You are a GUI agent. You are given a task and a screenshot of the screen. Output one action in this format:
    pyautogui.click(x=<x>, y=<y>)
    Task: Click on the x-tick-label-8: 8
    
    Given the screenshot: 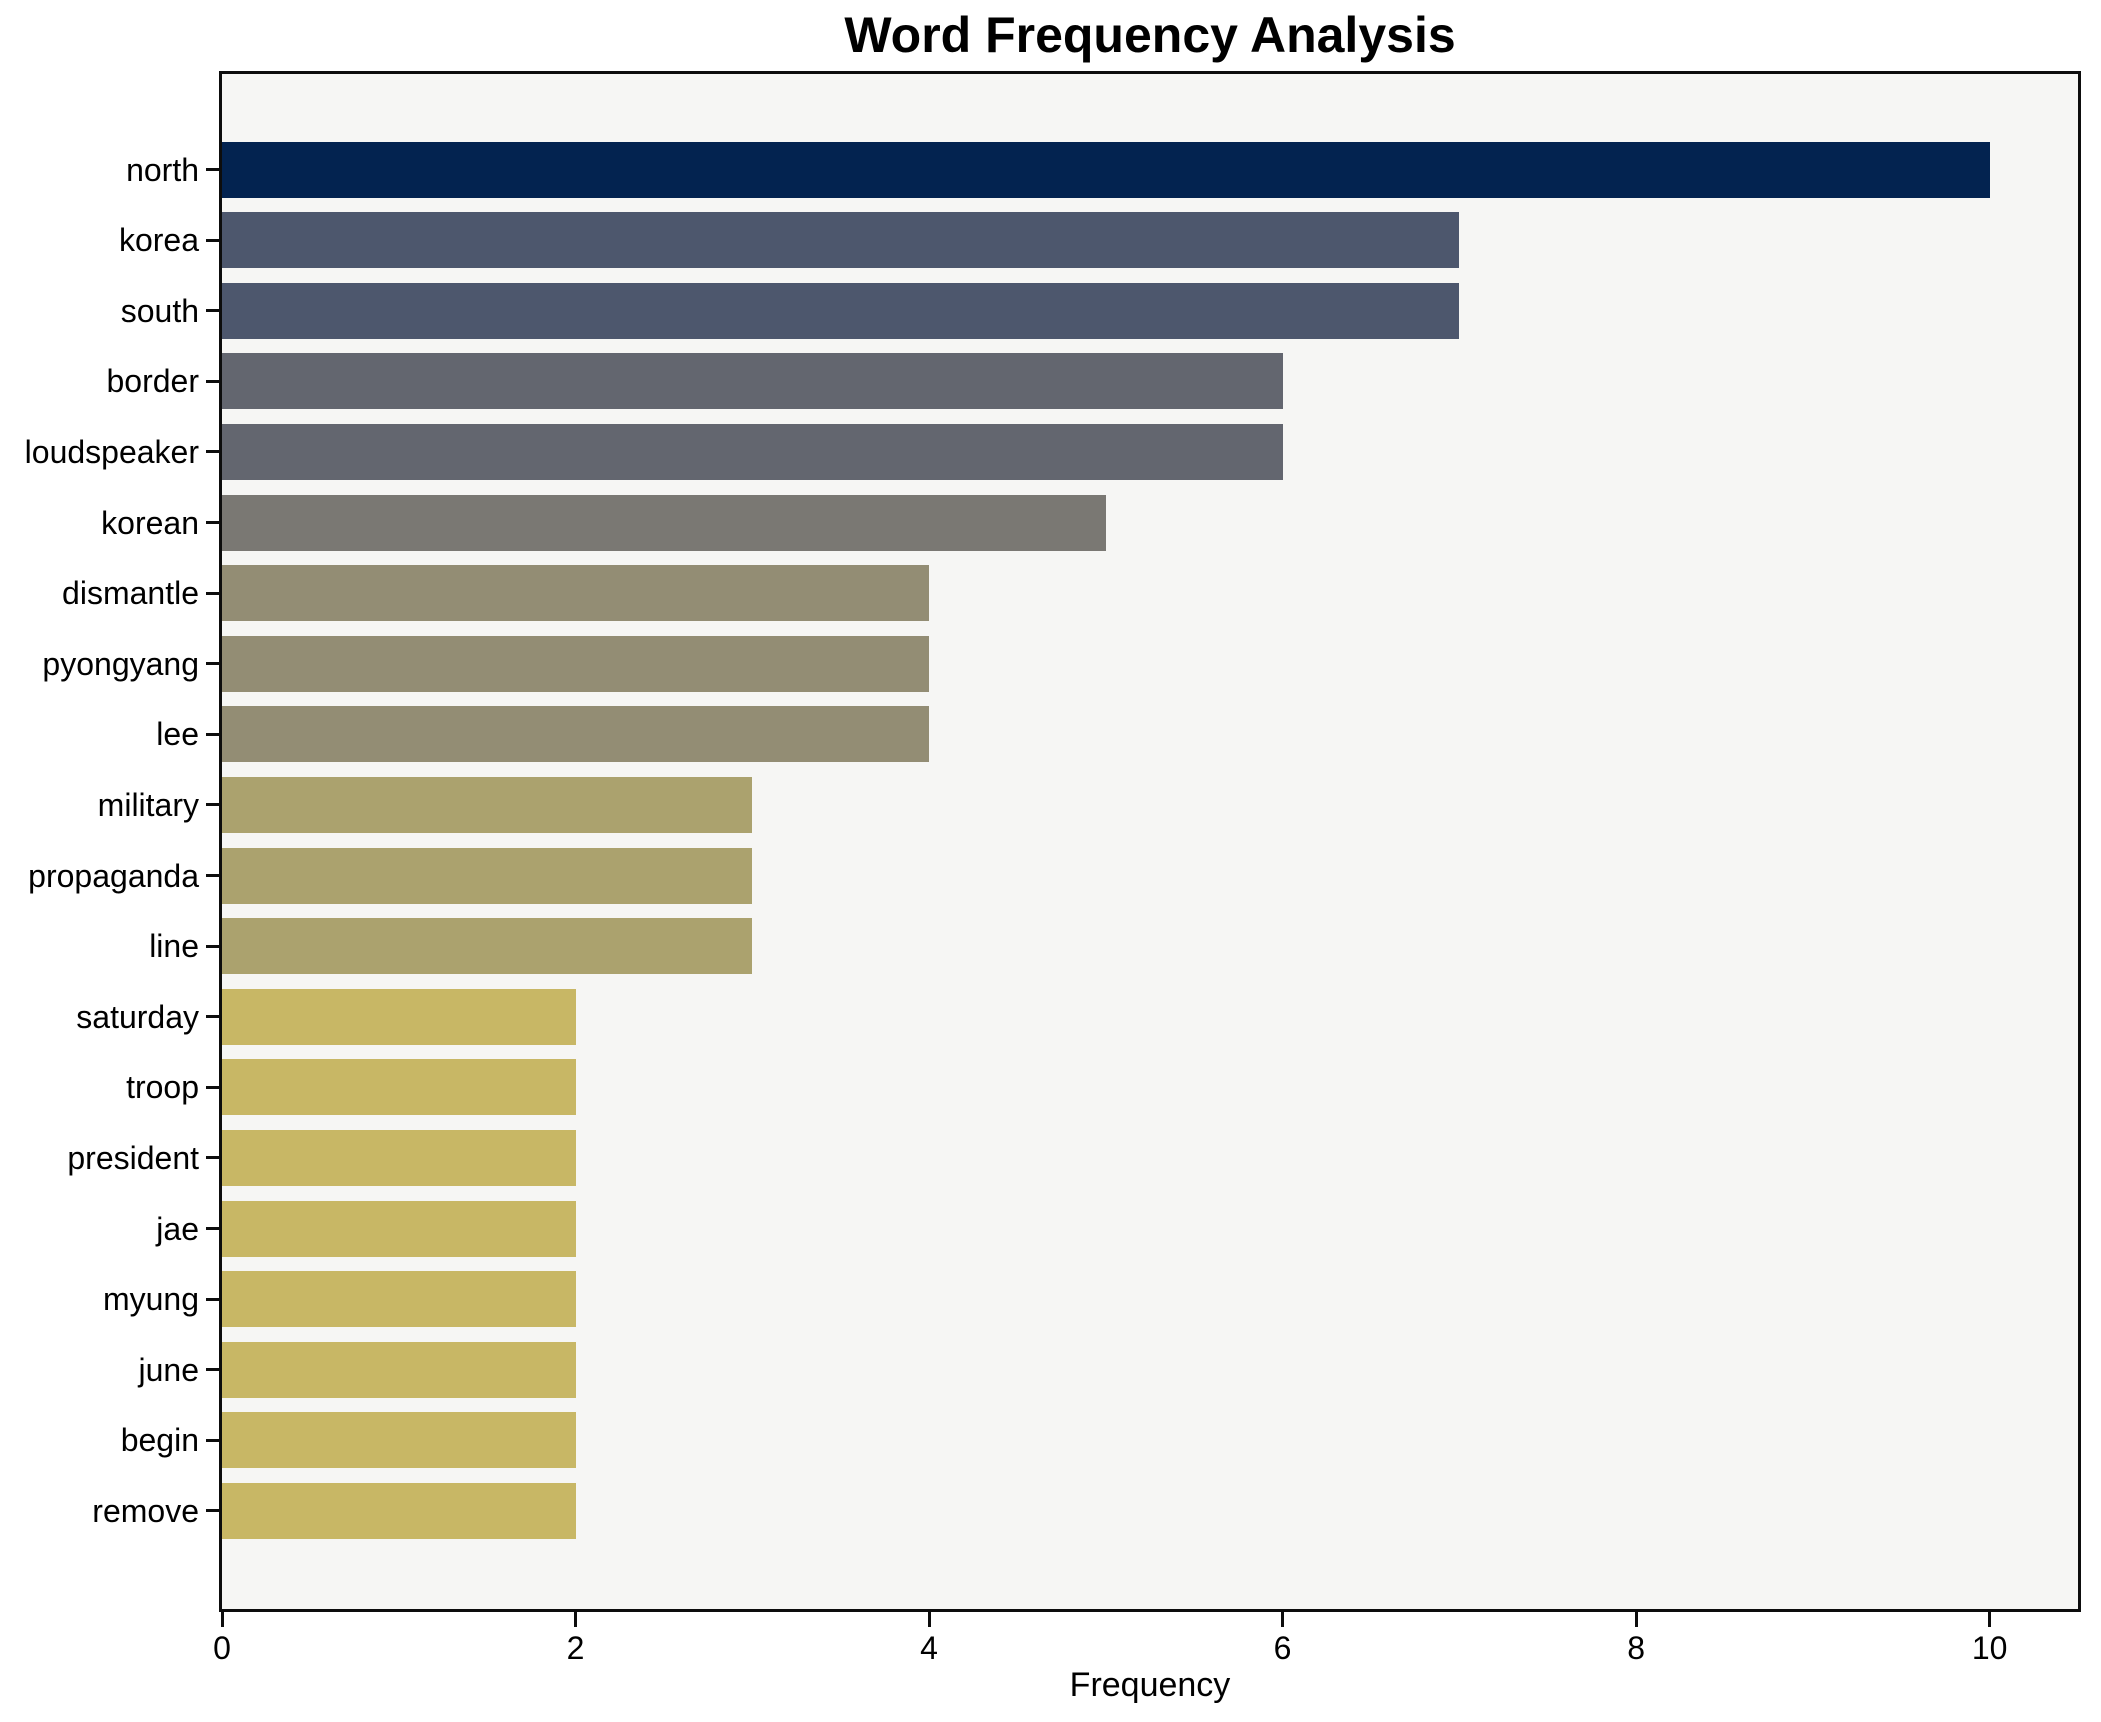 What is the action you would take?
    pyautogui.click(x=1636, y=1648)
    